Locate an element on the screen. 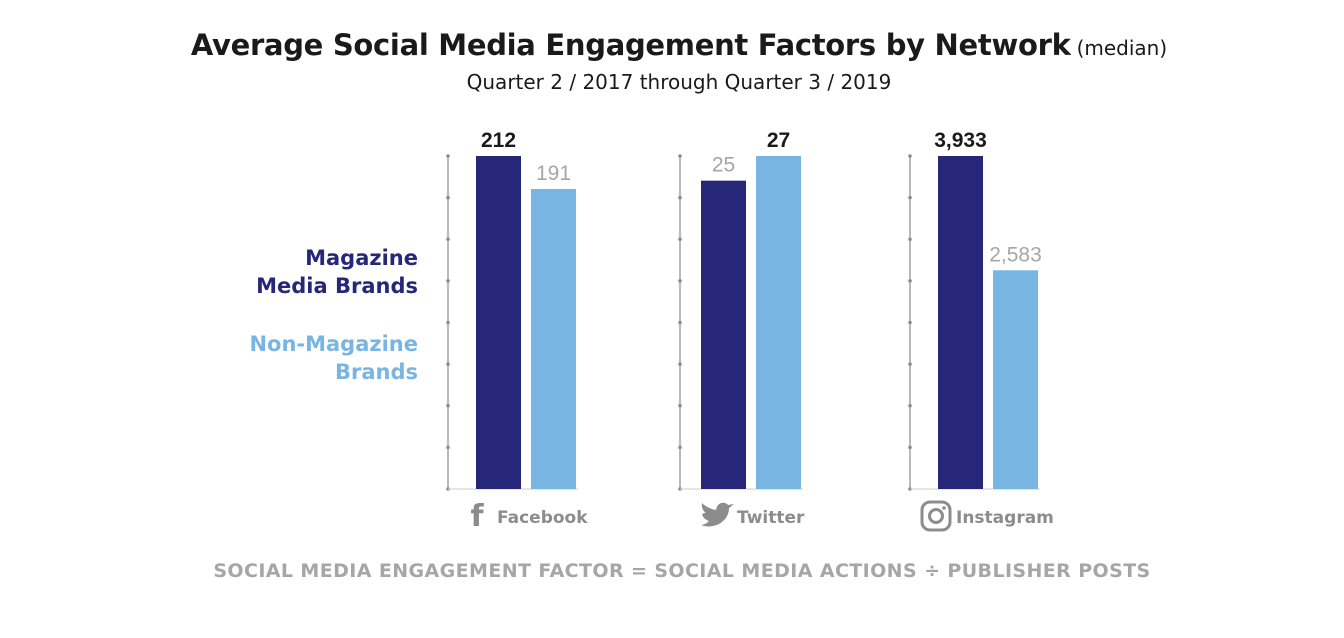  instagram-icon is located at coordinates (936, 516).